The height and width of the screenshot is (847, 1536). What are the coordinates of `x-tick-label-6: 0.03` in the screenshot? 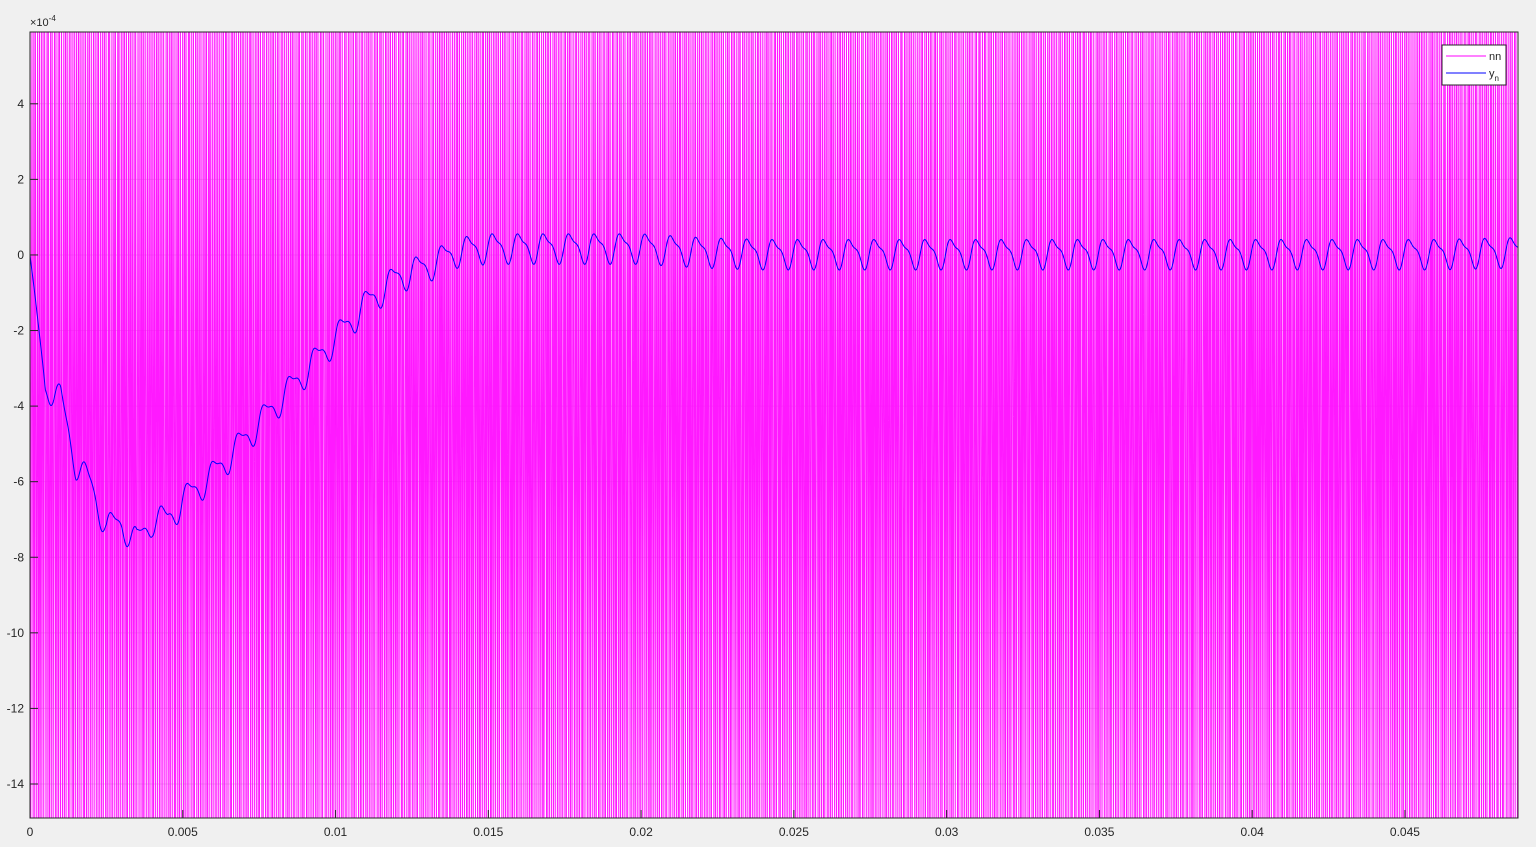 It's located at (947, 832).